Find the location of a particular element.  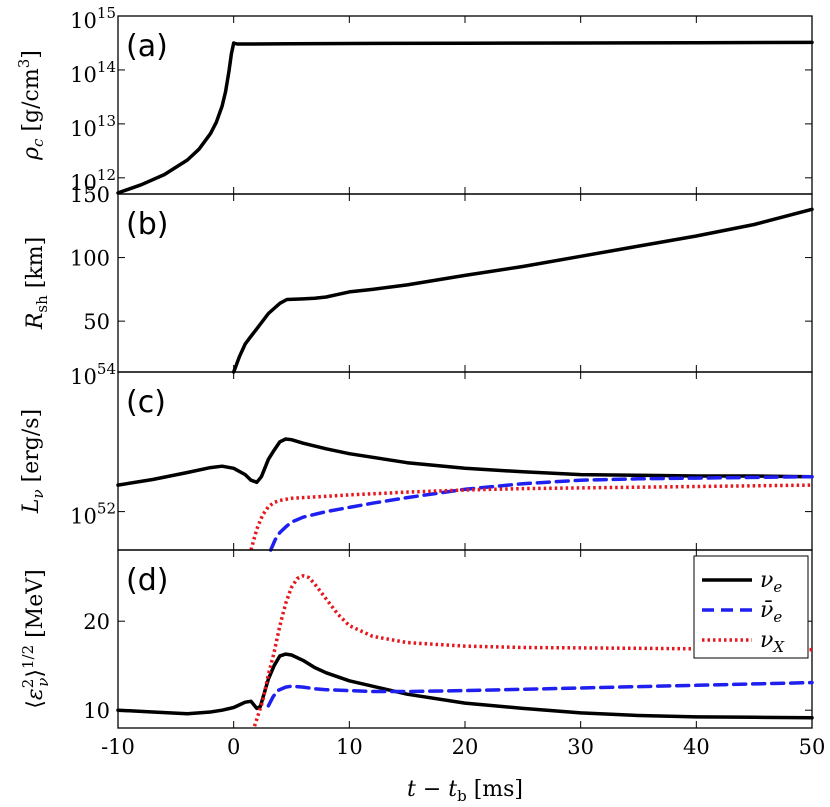

ytick-label: 1052 is located at coordinates (93, 514).